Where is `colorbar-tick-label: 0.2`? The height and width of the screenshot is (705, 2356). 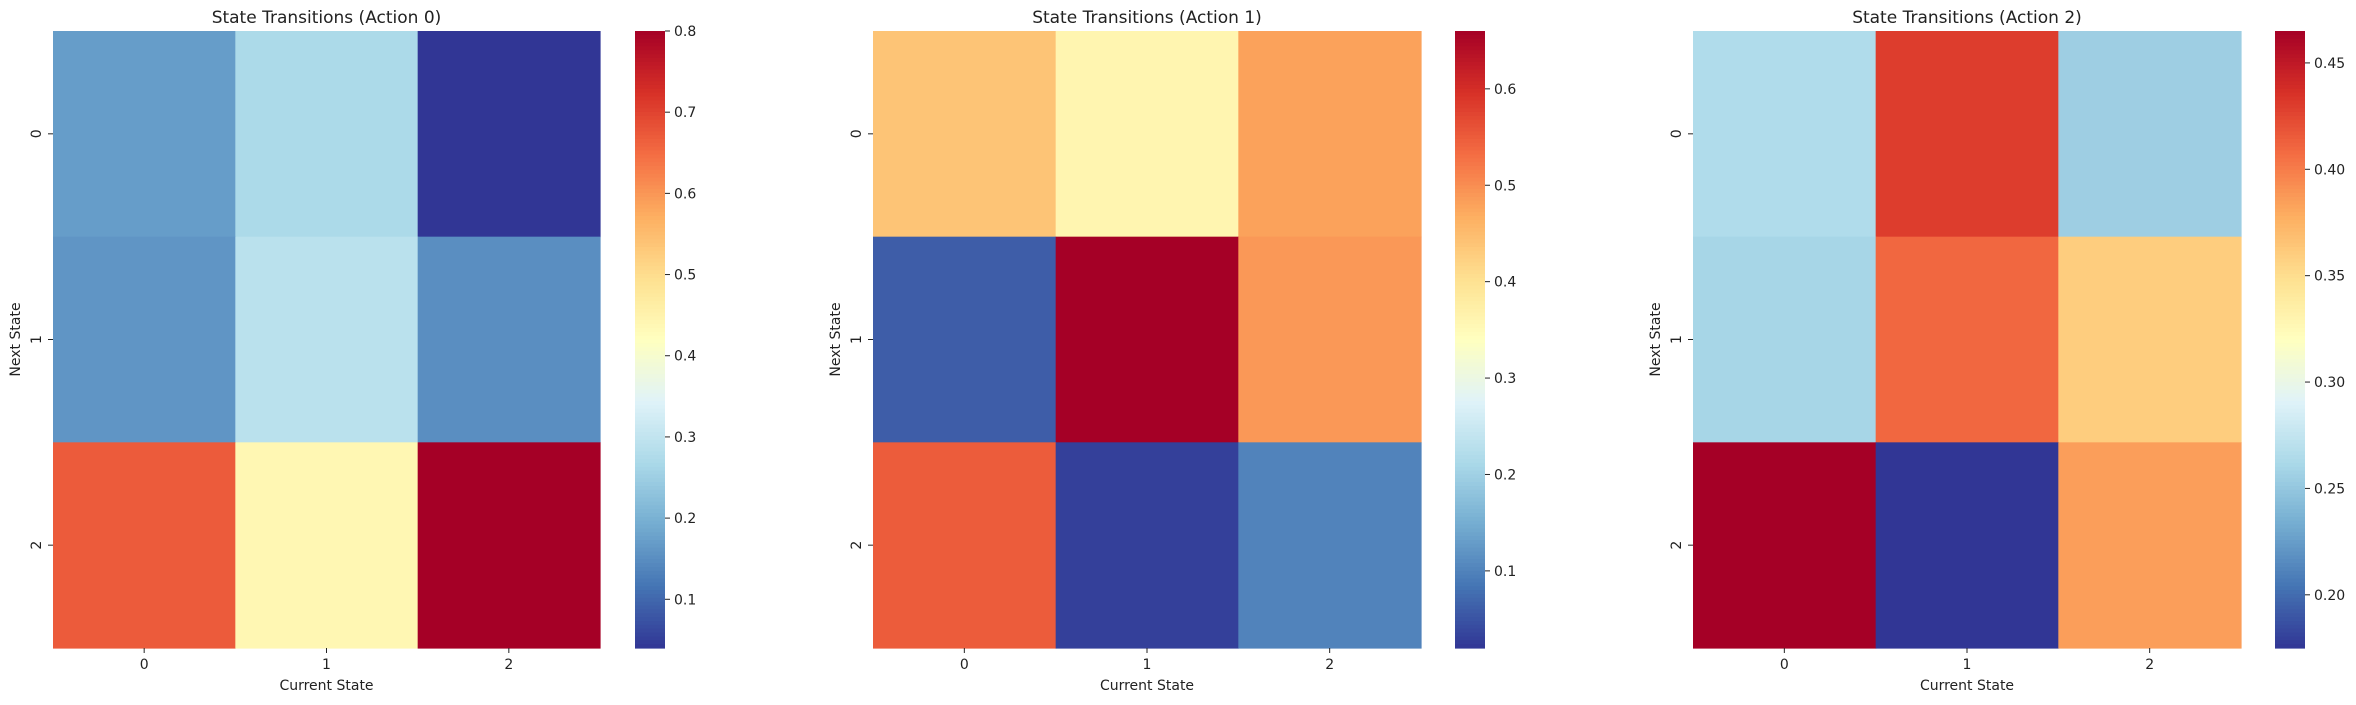
colorbar-tick-label: 0.2 is located at coordinates (685, 519).